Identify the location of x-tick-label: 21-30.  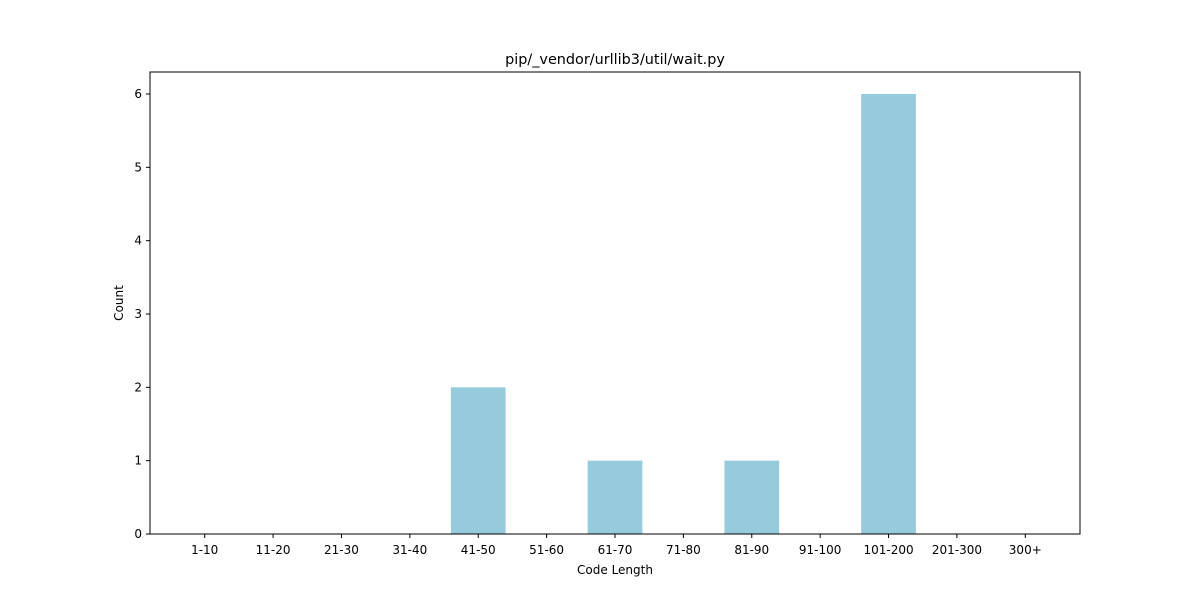
(341, 550).